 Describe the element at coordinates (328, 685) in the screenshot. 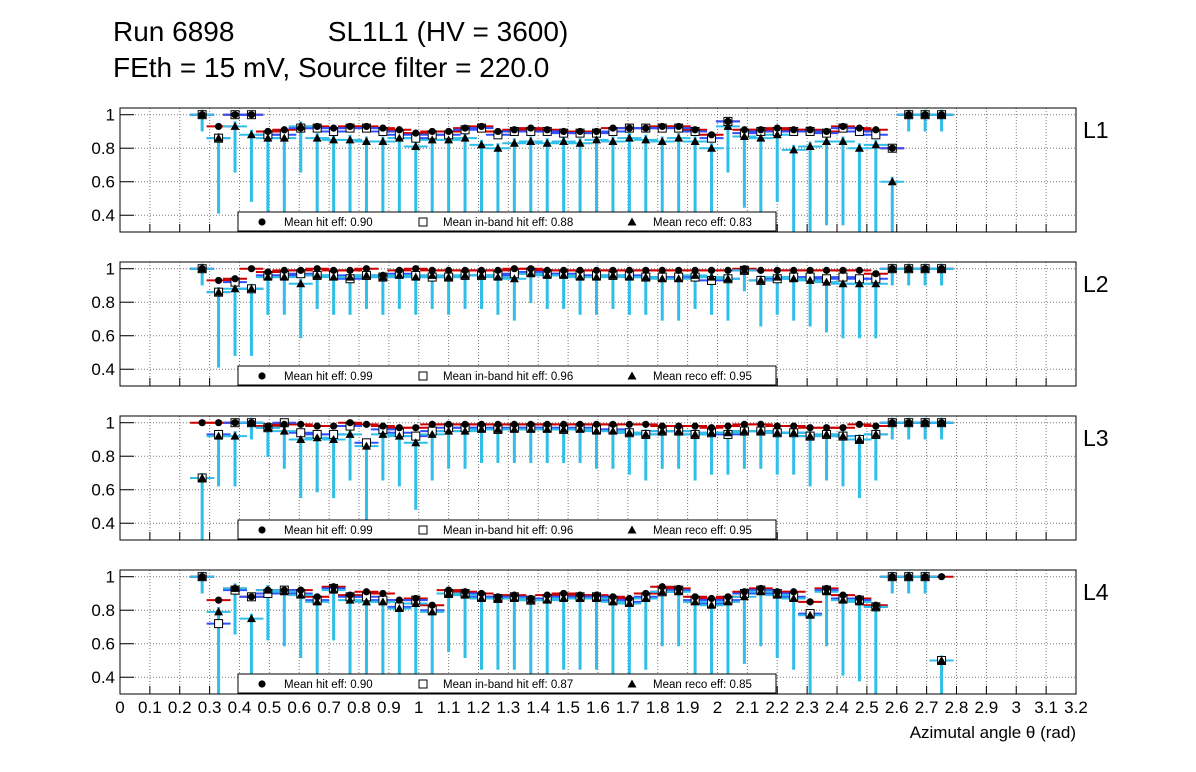

I see `legend-label-hit: Mean hit eff: 0.90` at that location.